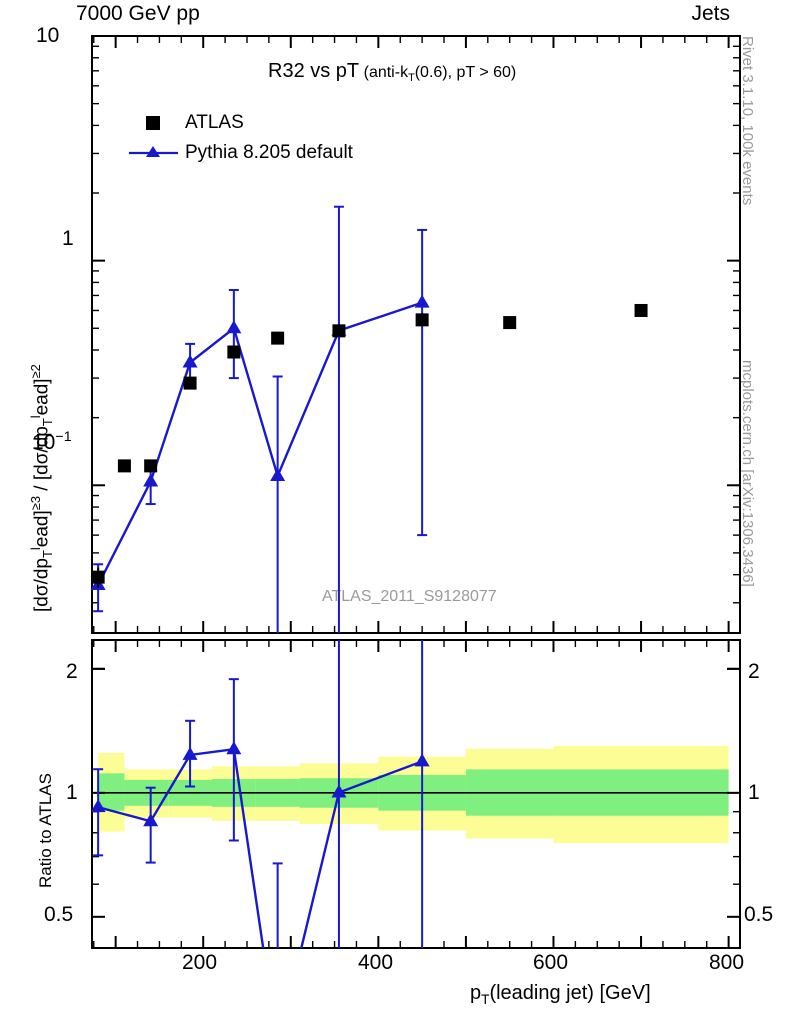 This screenshot has height=1024, width=786. What do you see at coordinates (551, 962) in the screenshot?
I see `x-tick-600: 600` at bounding box center [551, 962].